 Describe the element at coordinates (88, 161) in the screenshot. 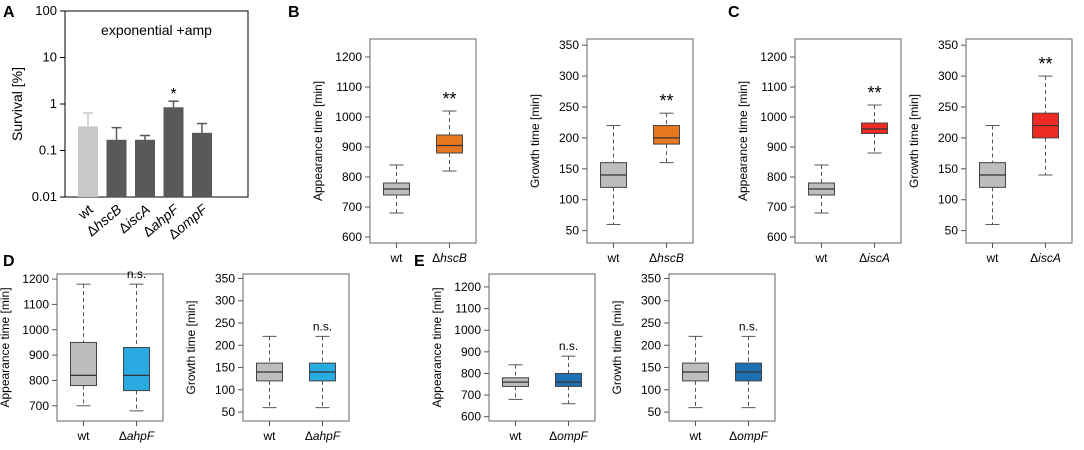

I see `bar-wt` at that location.